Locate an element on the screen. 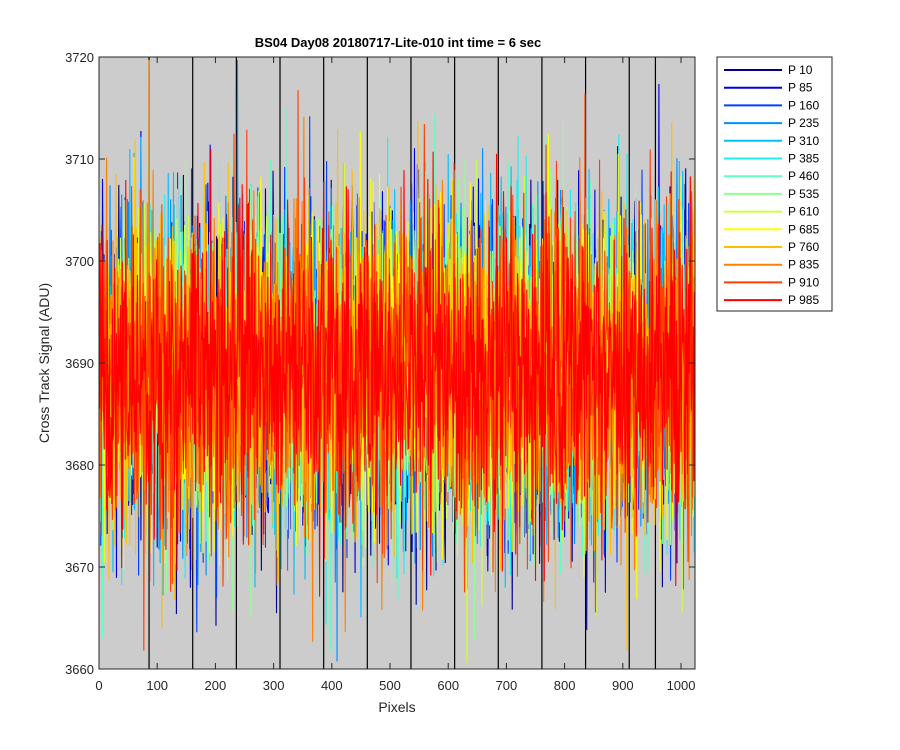 Image resolution: width=900 pixels, height=750 pixels. y-tick-label-2: 3680 is located at coordinates (79, 465).